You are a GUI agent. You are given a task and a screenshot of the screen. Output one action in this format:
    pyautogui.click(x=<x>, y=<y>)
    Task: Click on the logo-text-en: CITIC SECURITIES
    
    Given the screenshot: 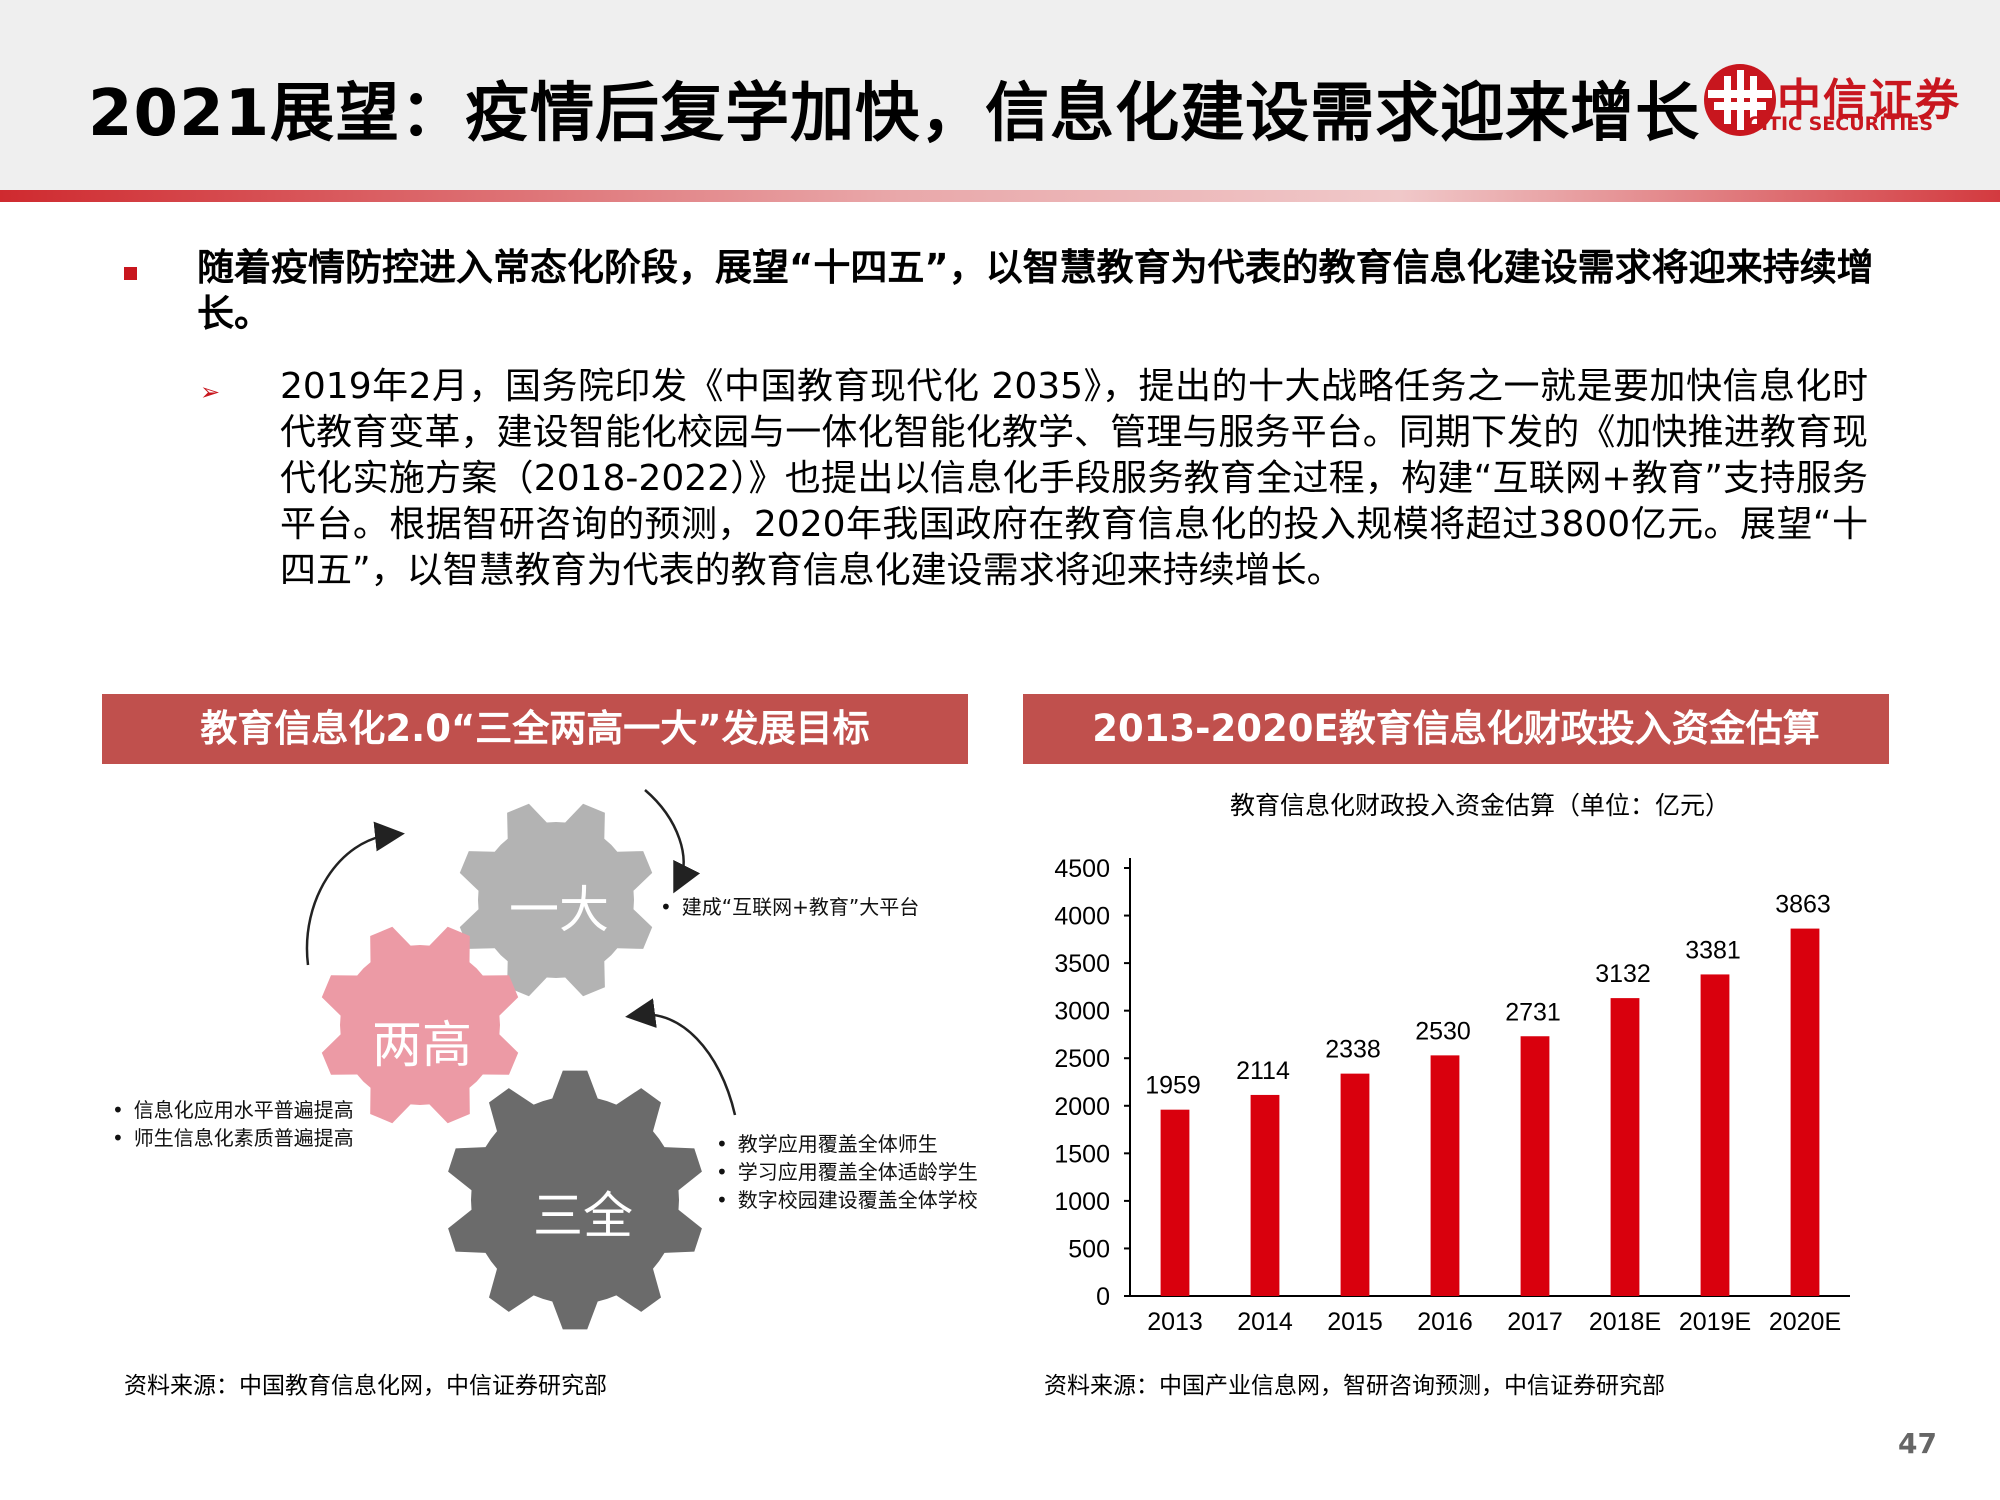 What is the action you would take?
    pyautogui.click(x=1840, y=124)
    